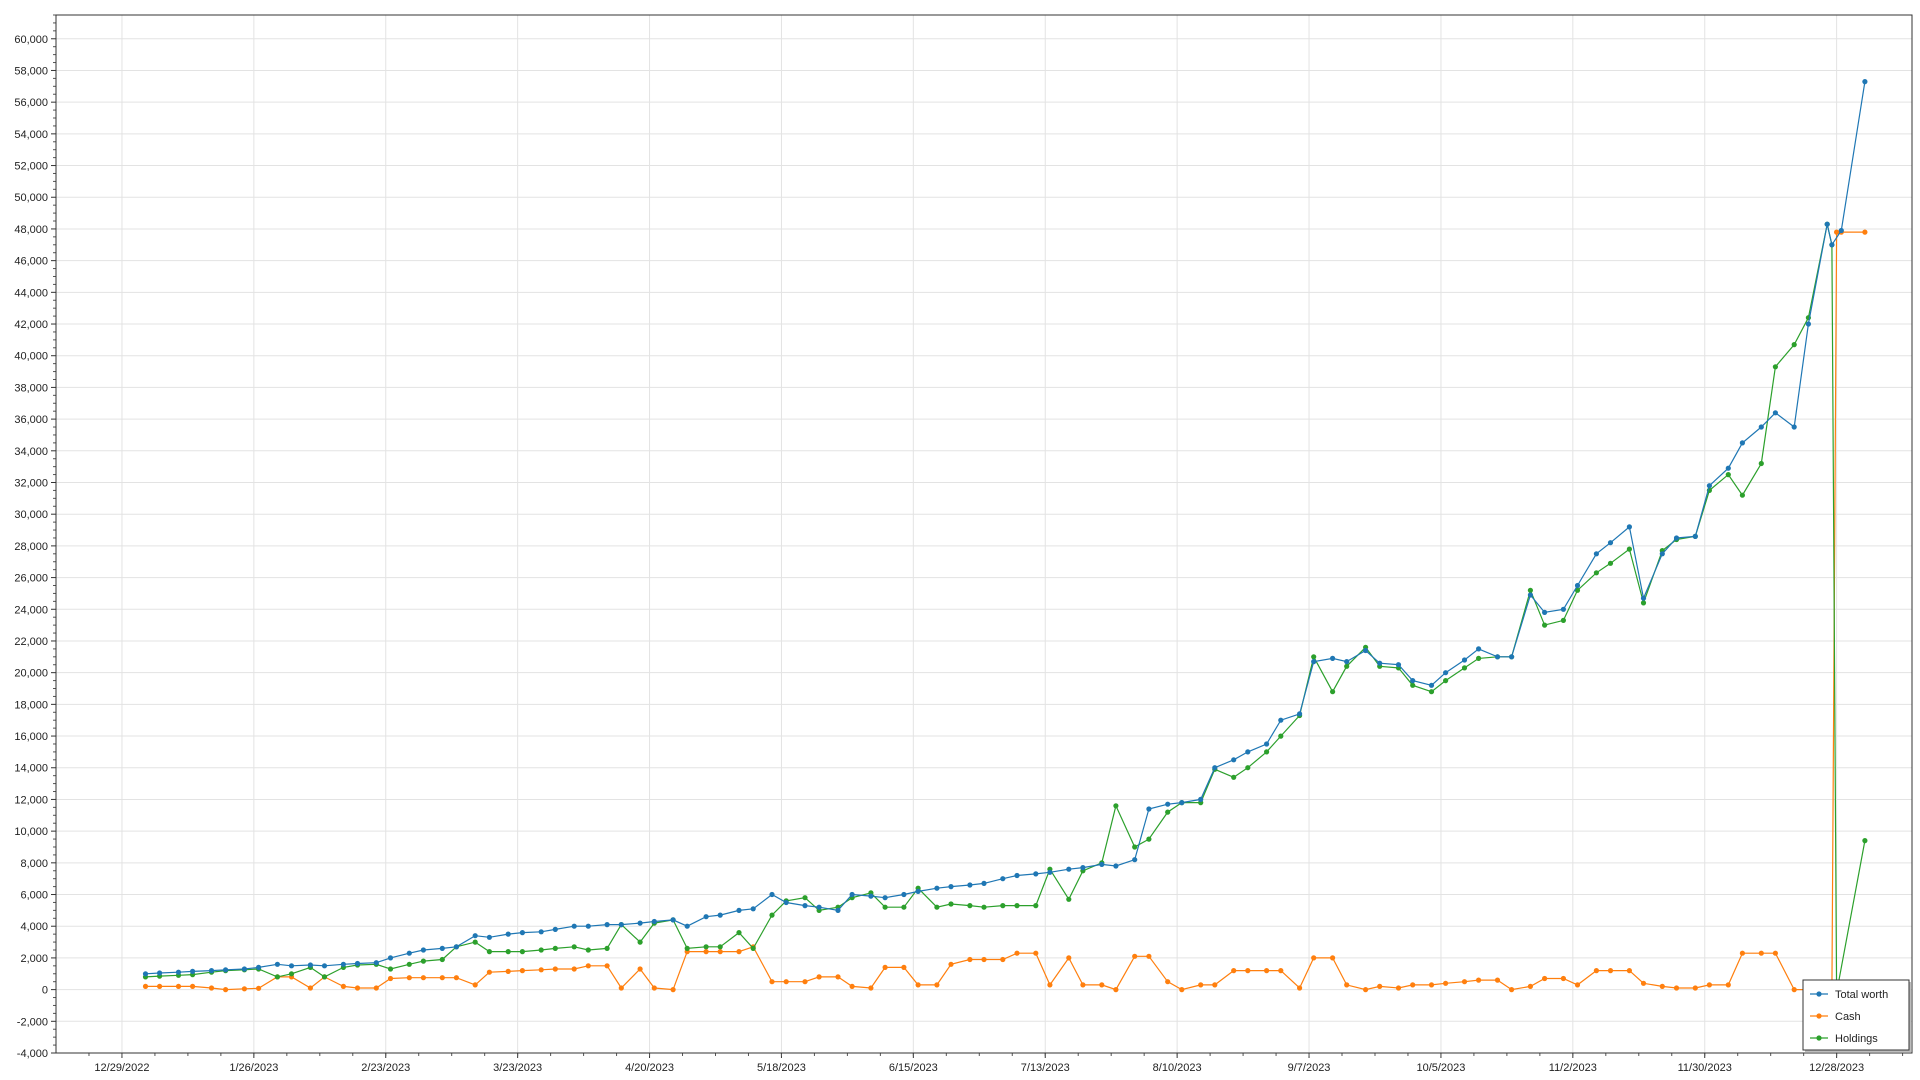 Image resolution: width=1920 pixels, height=1080 pixels. Describe the element at coordinates (31, 325) in the screenshot. I see `y-tick-label: 42,000` at that location.